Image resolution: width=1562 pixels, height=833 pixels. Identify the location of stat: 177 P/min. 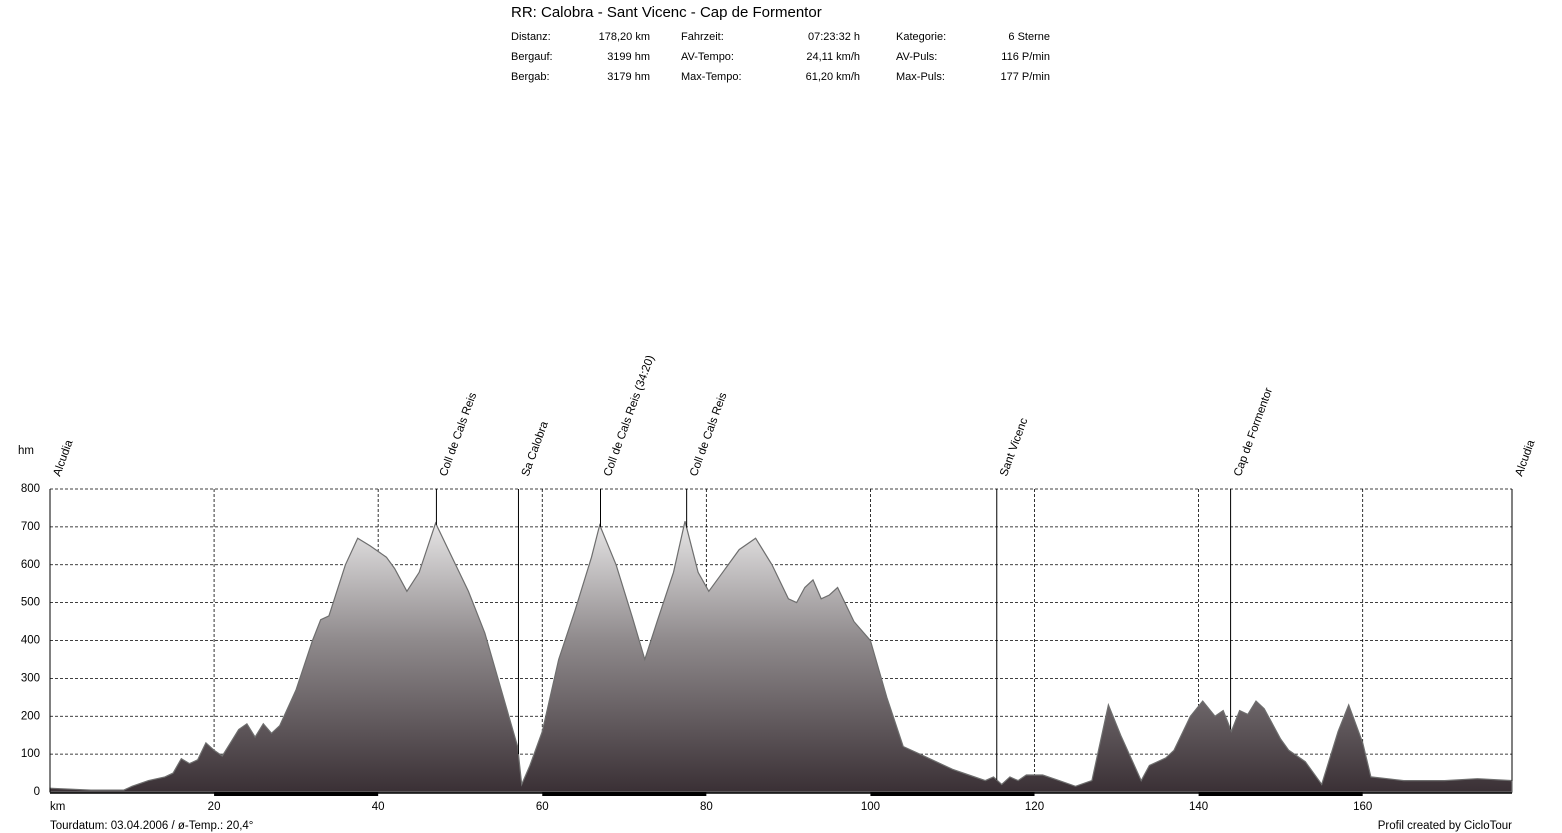
(1025, 77).